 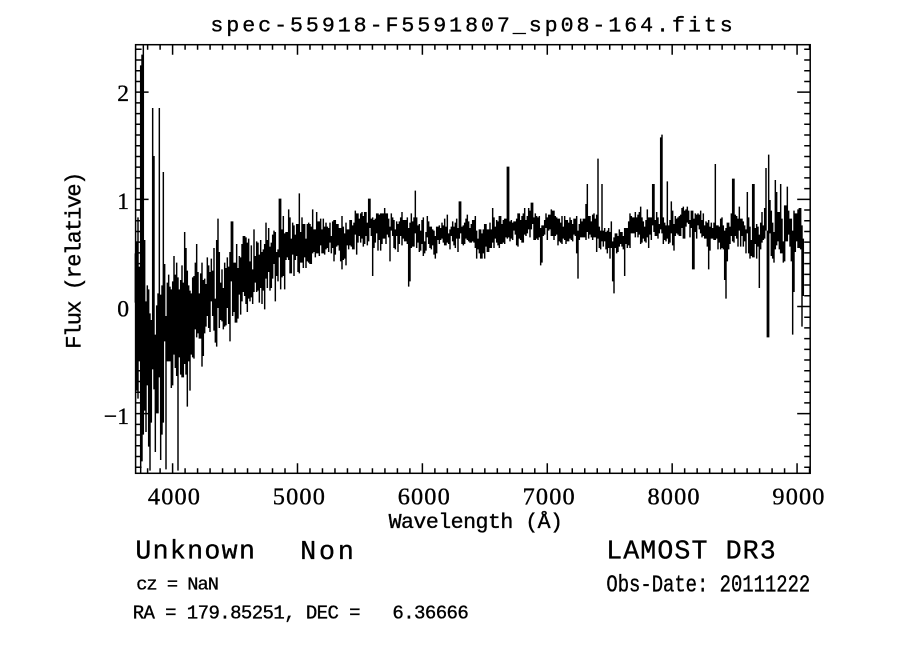 I want to click on svg-text: 0, so click(x=123, y=310).